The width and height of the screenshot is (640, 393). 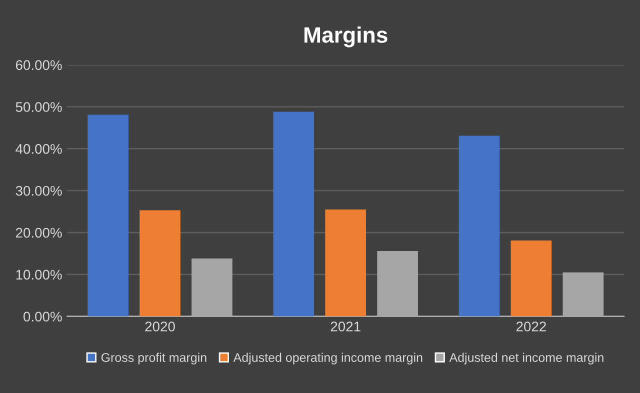 I want to click on y-tick-label: 0.00%, so click(x=43, y=317).